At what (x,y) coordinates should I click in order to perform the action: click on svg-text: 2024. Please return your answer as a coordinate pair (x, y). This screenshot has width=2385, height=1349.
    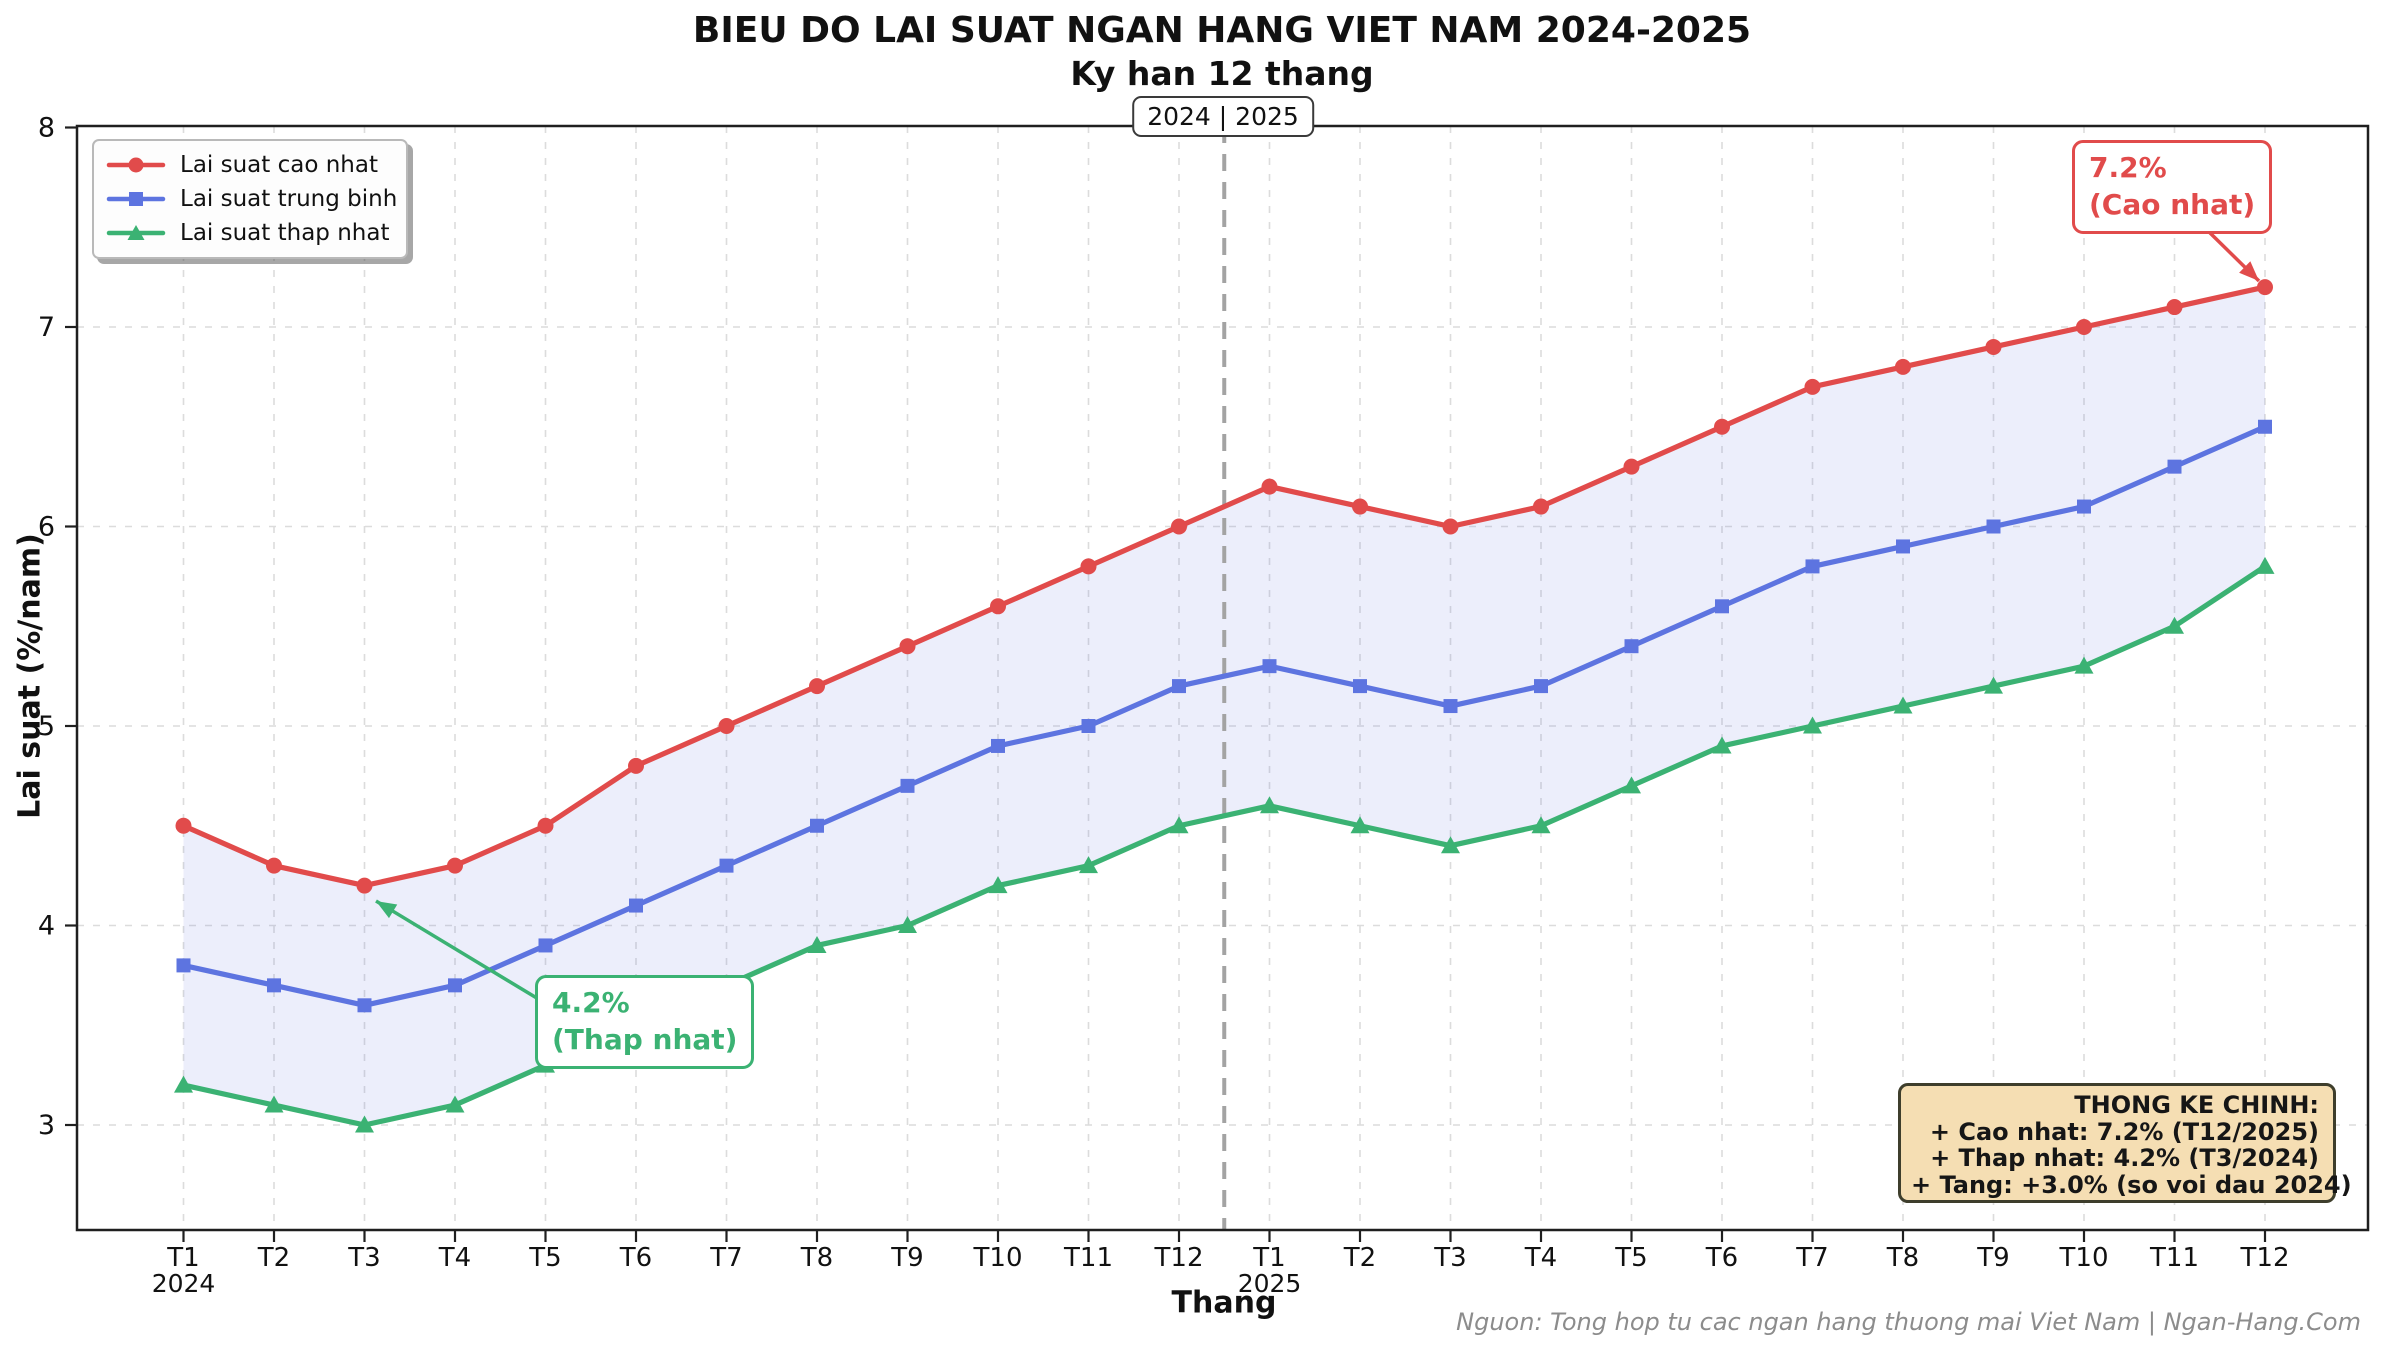
    Looking at the image, I should click on (184, 1283).